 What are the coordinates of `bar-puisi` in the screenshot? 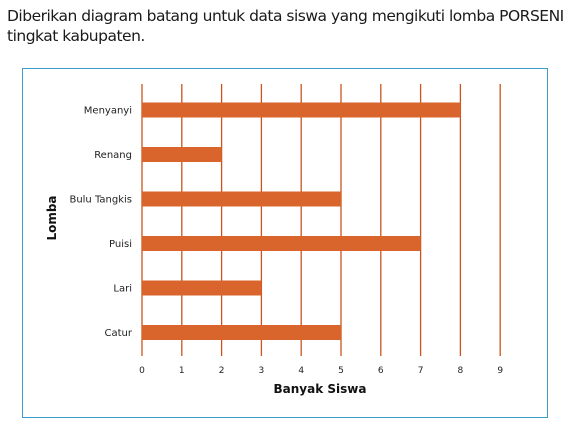 It's located at (281, 243).